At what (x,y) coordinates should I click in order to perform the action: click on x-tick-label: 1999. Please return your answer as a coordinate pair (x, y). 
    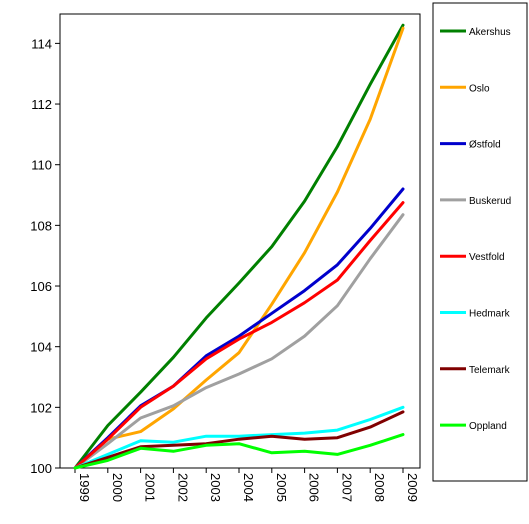
    Looking at the image, I should click on (84, 487).